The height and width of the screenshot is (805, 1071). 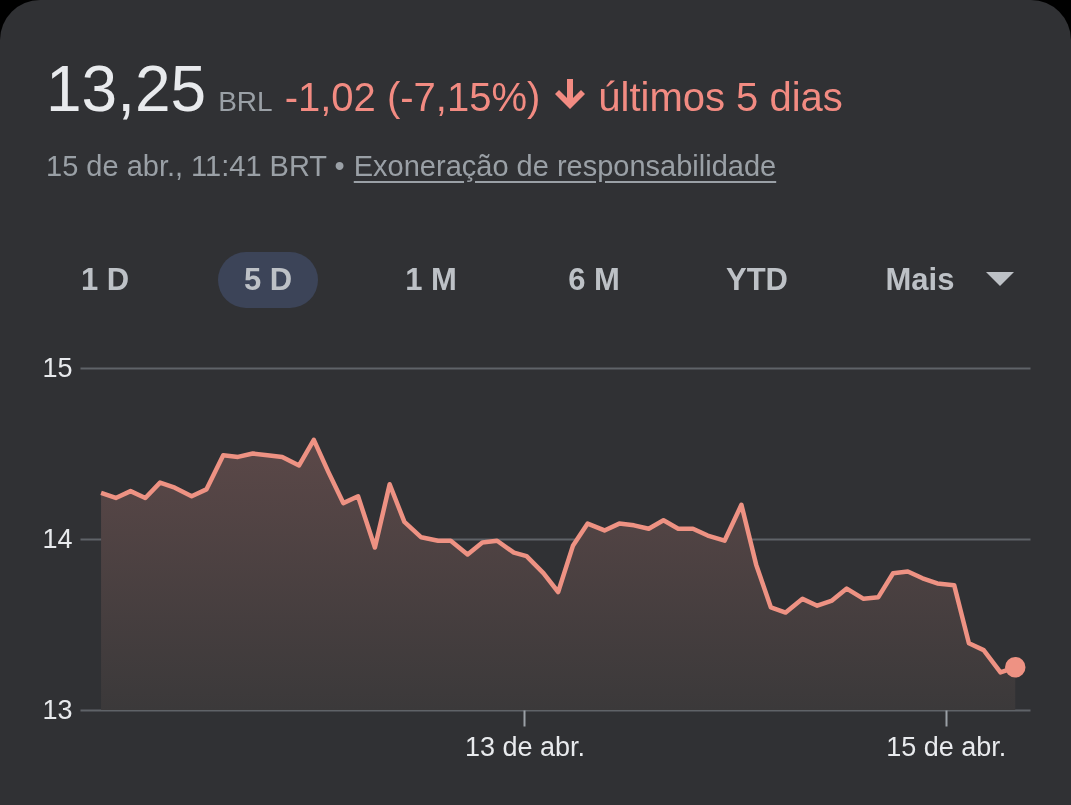 I want to click on text: 1 D, so click(x=105, y=280).